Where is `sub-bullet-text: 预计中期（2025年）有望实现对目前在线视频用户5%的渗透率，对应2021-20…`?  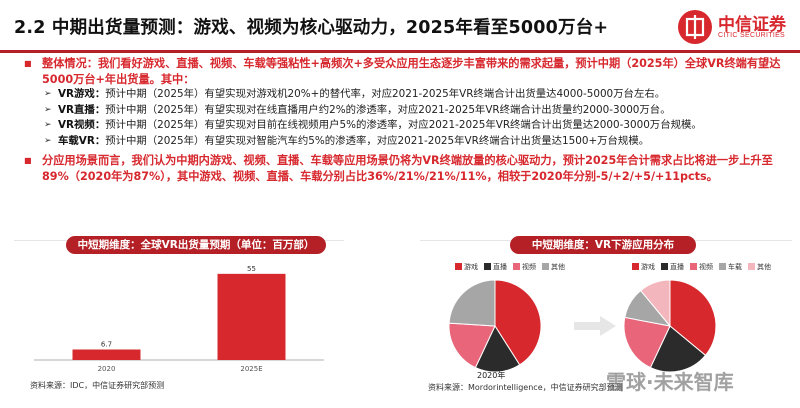 sub-bullet-text: 预计中期（2025年）有望实现对目前在线视频用户5%的渗透率，对应2021-20… is located at coordinates (403, 125).